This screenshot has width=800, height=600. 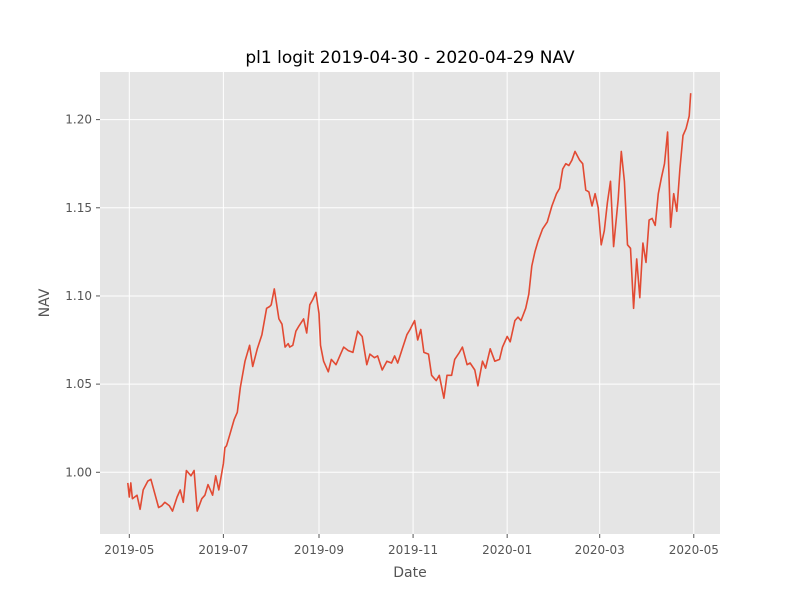 What do you see at coordinates (319, 550) in the screenshot?
I see `x-tick-label: 2019-09` at bounding box center [319, 550].